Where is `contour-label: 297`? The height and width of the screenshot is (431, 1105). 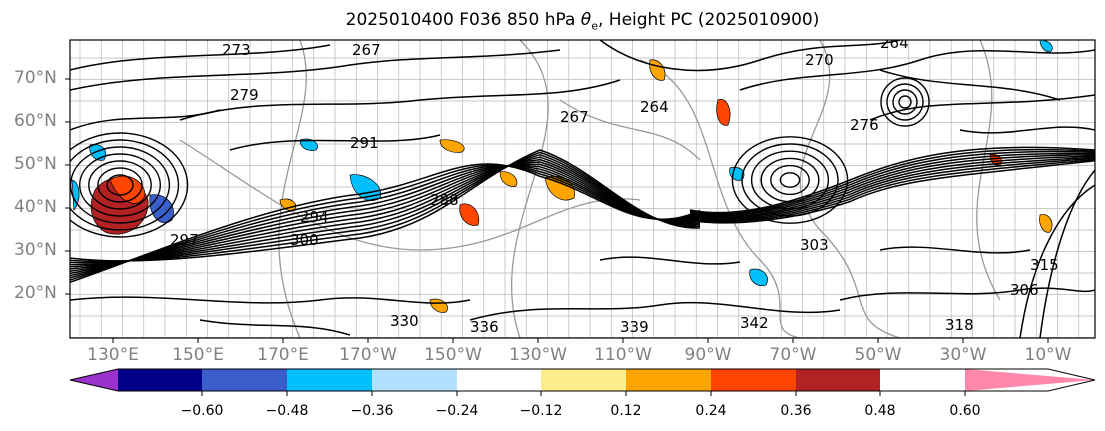
contour-label: 297 is located at coordinates (184, 240).